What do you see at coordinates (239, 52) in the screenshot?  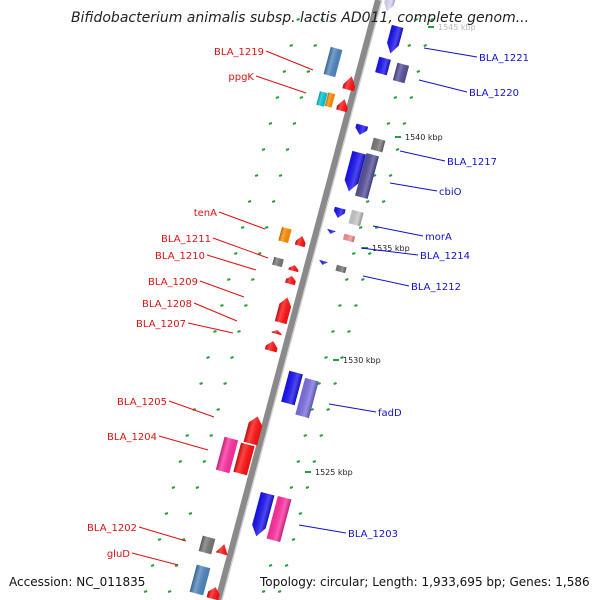 I see `gene-label: BLA_1219` at bounding box center [239, 52].